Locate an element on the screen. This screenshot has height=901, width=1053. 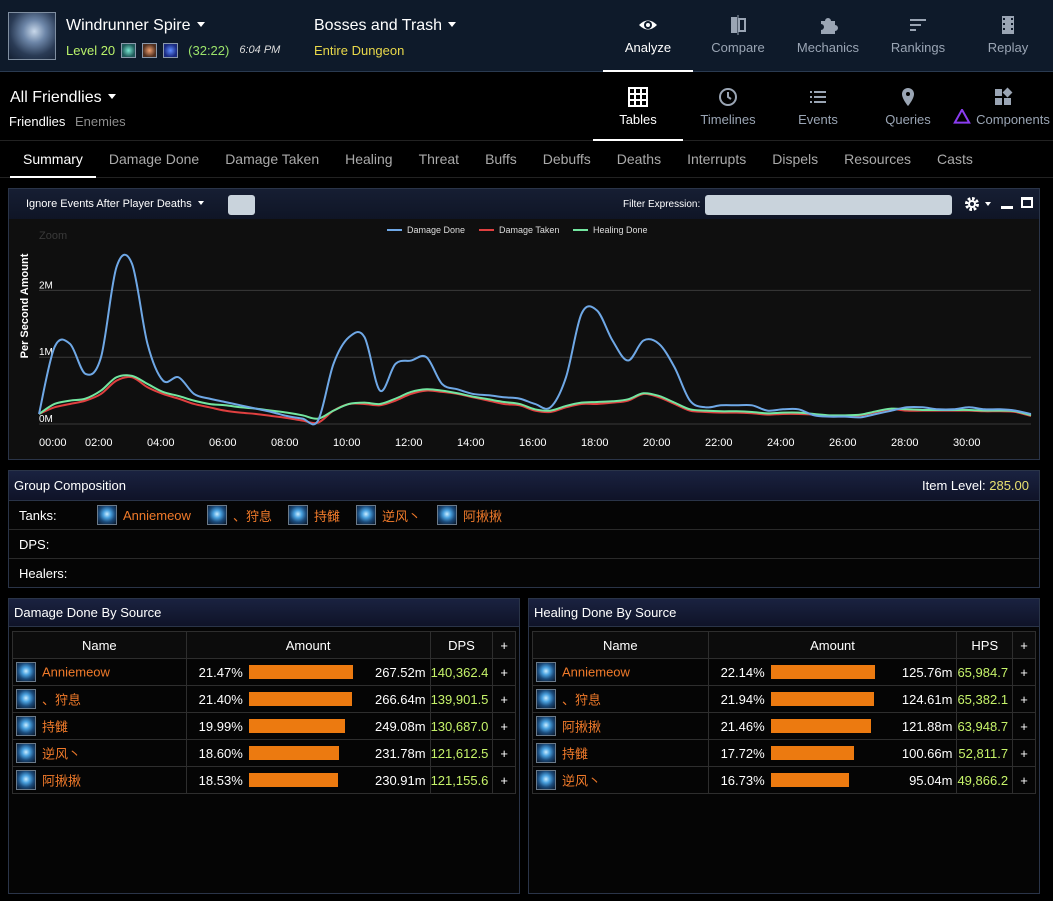
tab-casts: Casts is located at coordinates (955, 159).